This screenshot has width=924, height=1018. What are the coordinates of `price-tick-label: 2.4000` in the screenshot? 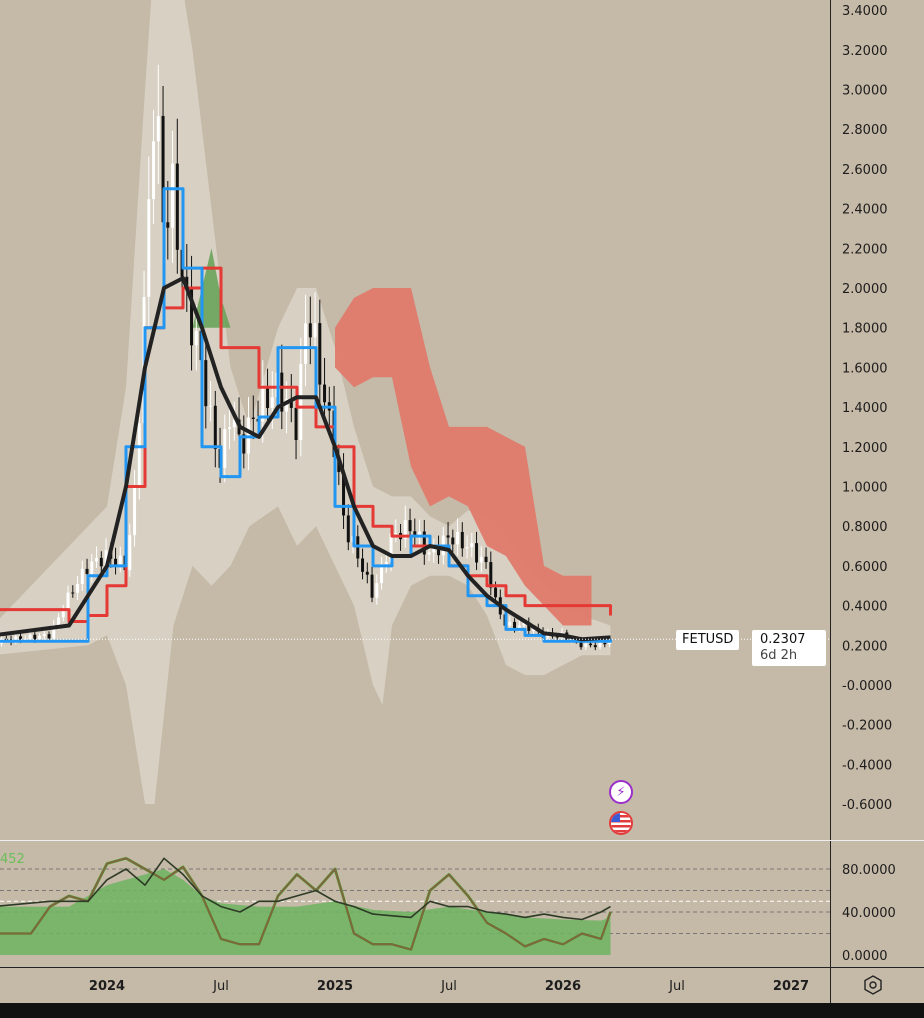 It's located at (865, 210).